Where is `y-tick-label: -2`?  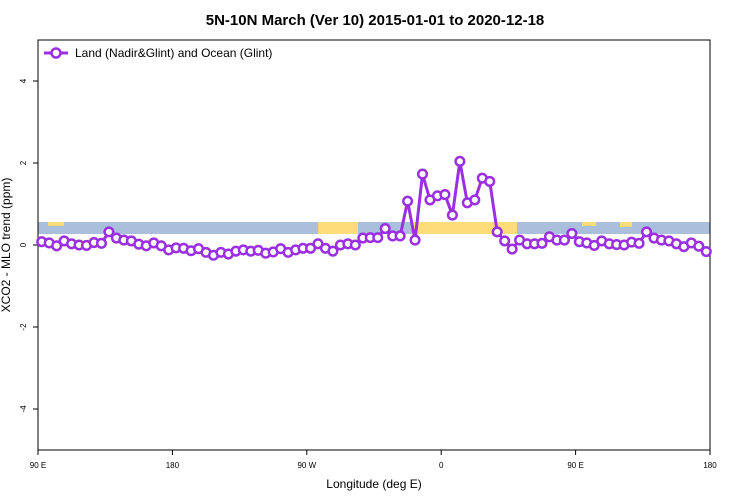
y-tick-label: -2 is located at coordinates (23, 327).